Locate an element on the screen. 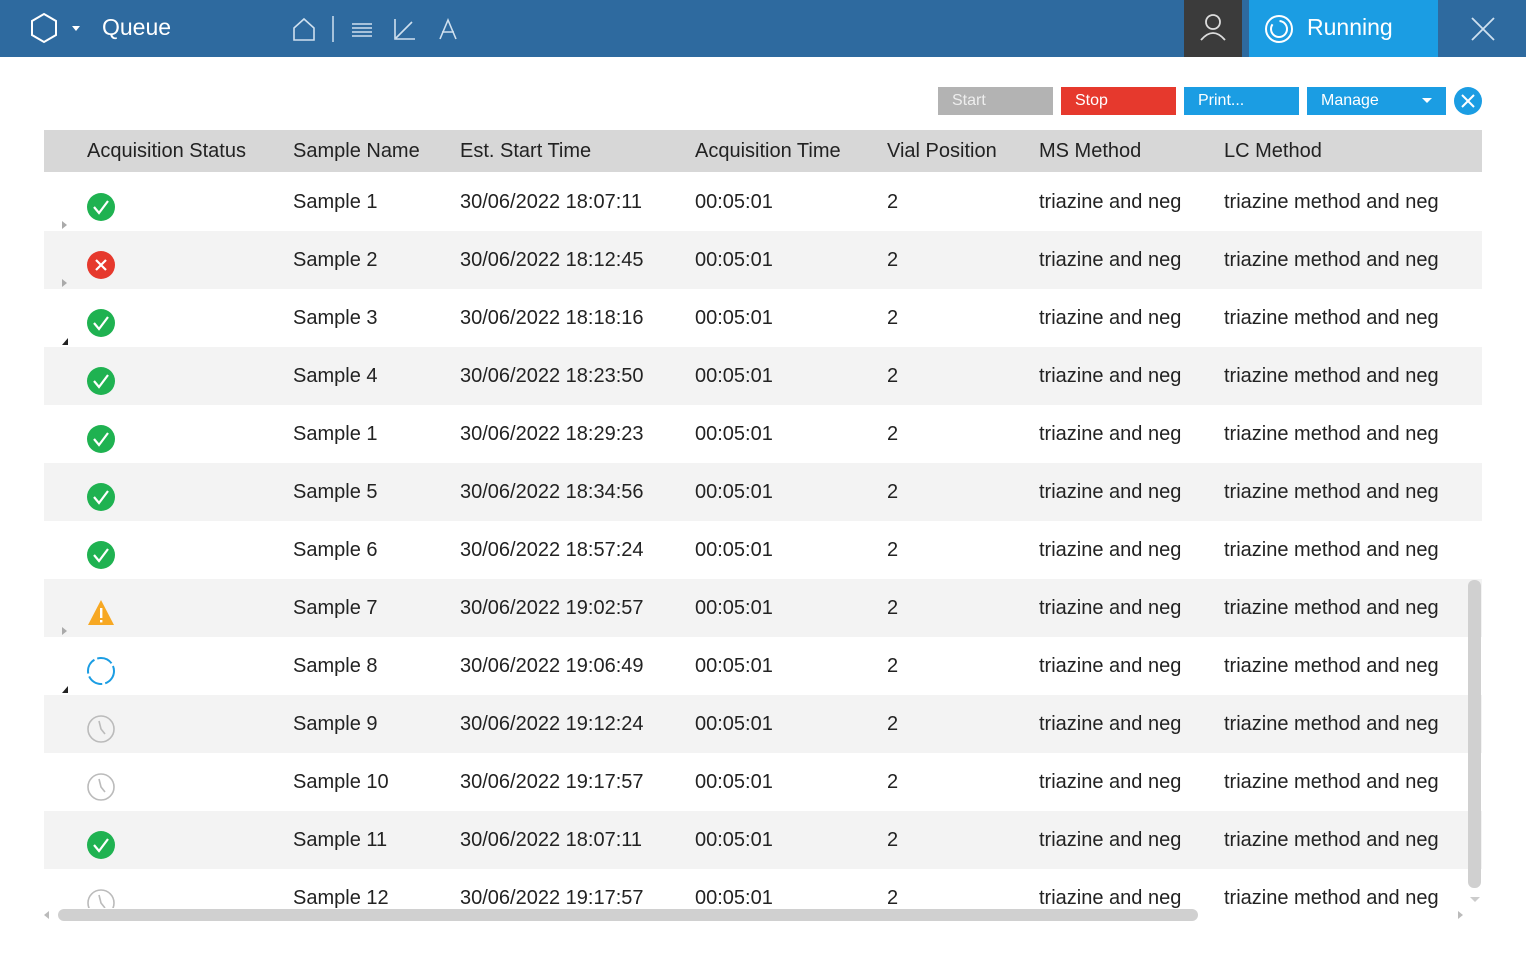  table-cell: Sample 7 is located at coordinates (335, 608).